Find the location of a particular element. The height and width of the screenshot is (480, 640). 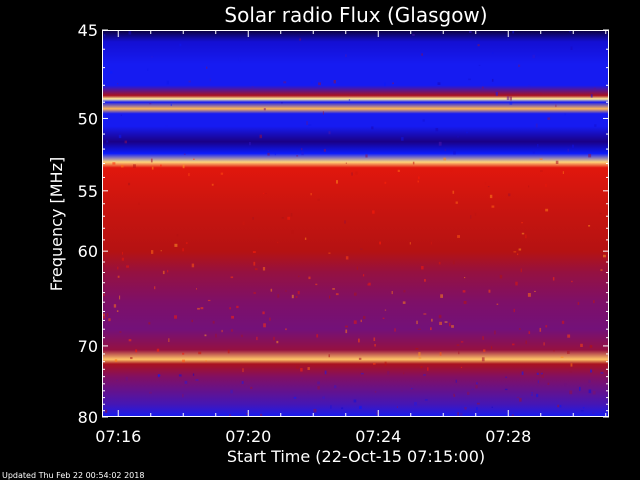

chart-title: Solar radio Flux (Glasgow) is located at coordinates (355, 15).